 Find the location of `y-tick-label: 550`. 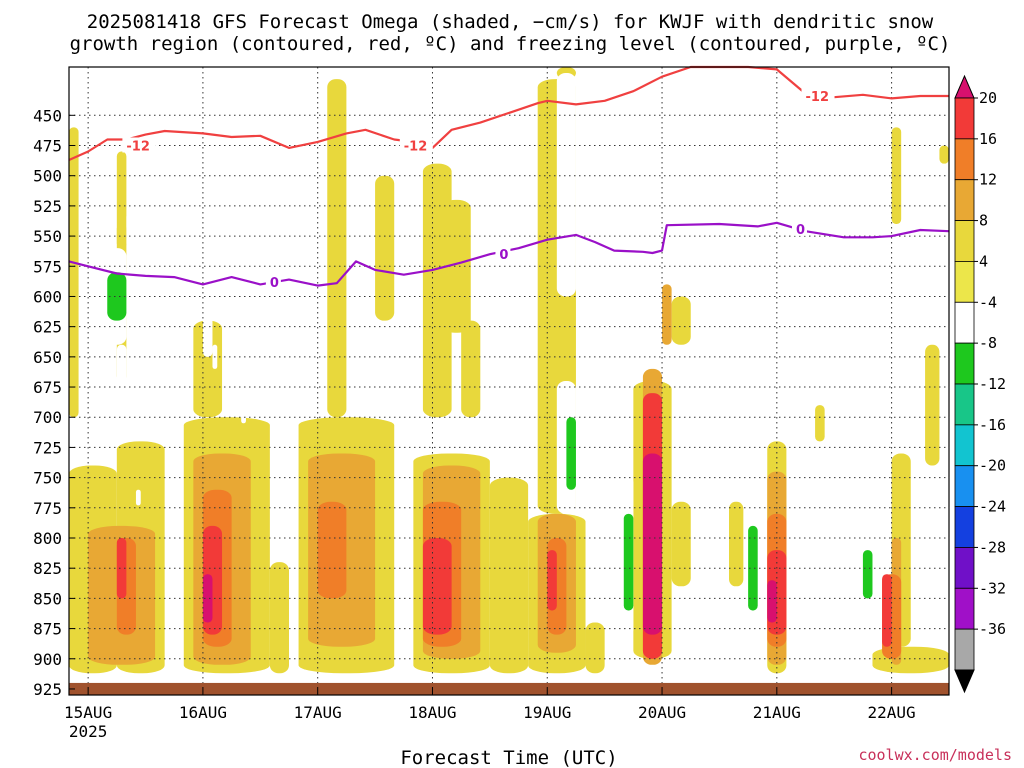

y-tick-label: 550 is located at coordinates (47, 236).